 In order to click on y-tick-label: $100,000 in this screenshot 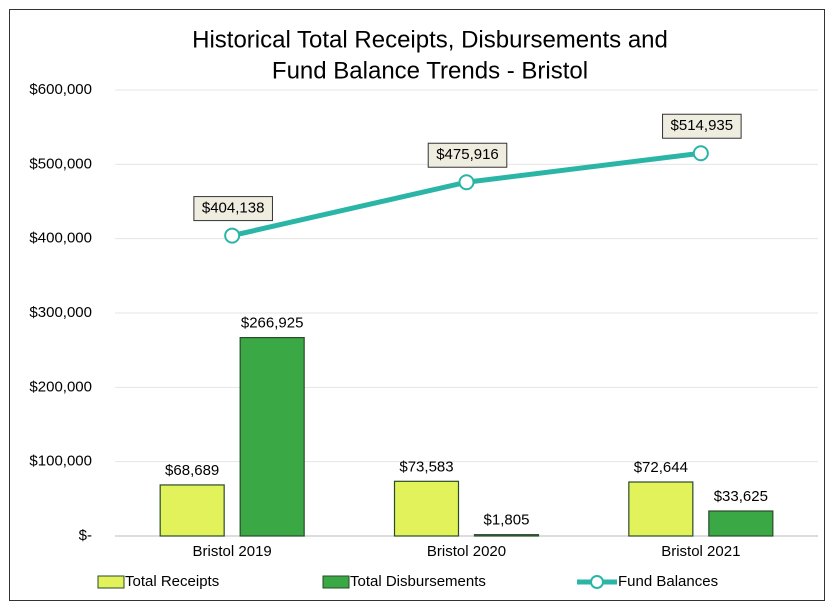, I will do `click(60, 461)`.